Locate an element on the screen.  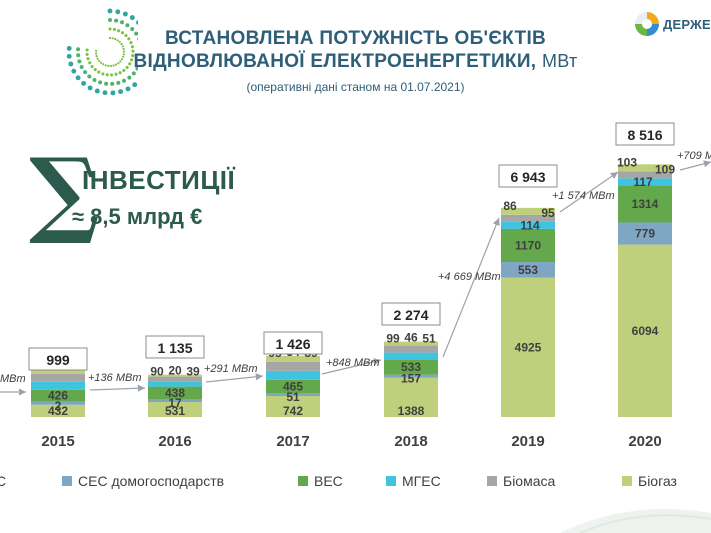
legend-label-ses_household: СЕС домогосподарств is located at coordinates (151, 481).